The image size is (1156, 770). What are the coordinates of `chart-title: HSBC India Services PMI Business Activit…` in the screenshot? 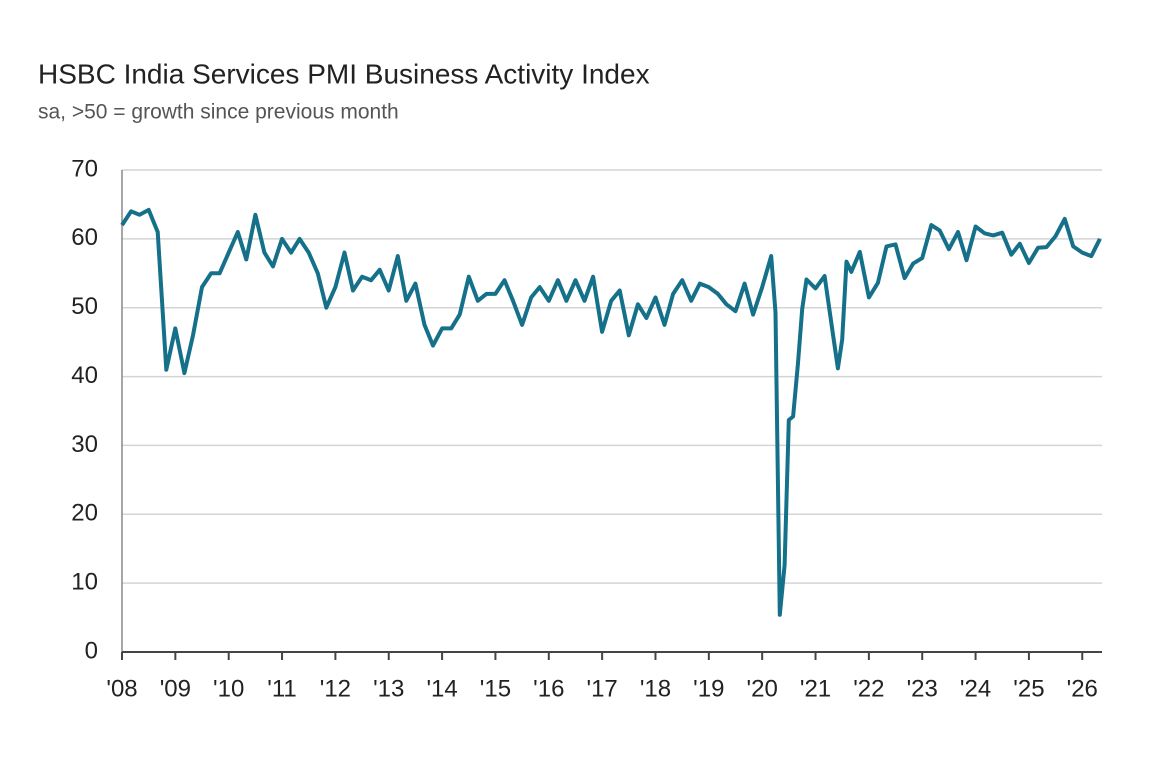 It's located at (344, 73).